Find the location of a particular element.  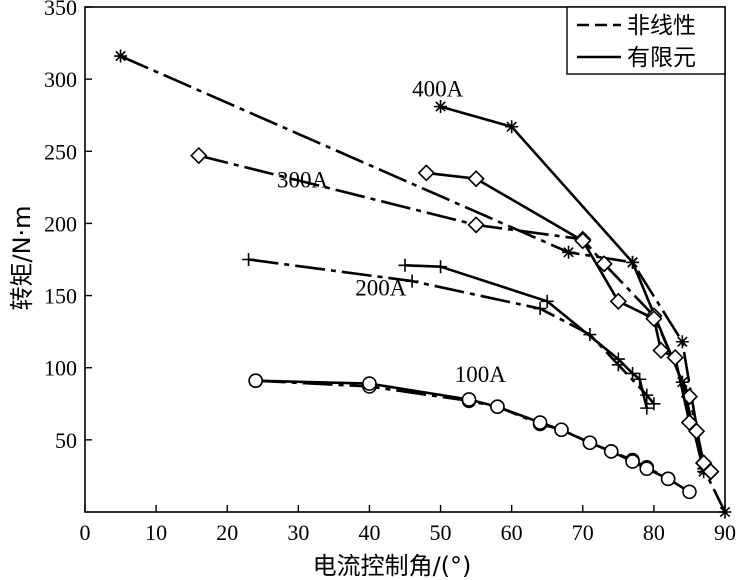

legend-box is located at coordinates (646, 40).